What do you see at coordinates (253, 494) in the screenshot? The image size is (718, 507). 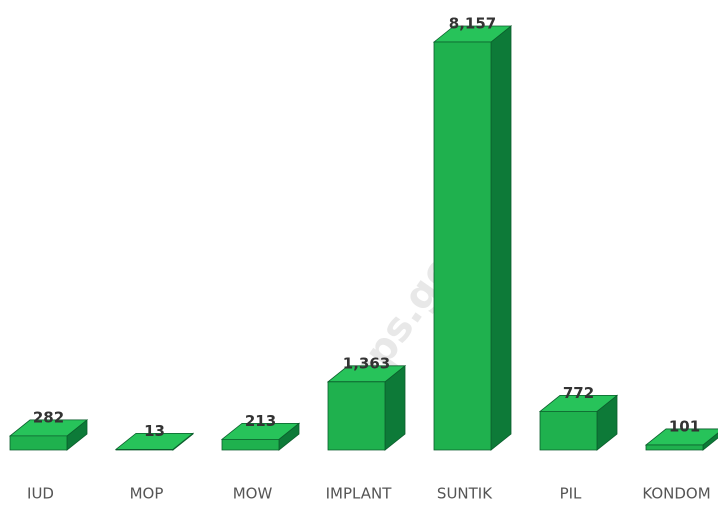 I see `x-tick-label: MOW` at bounding box center [253, 494].